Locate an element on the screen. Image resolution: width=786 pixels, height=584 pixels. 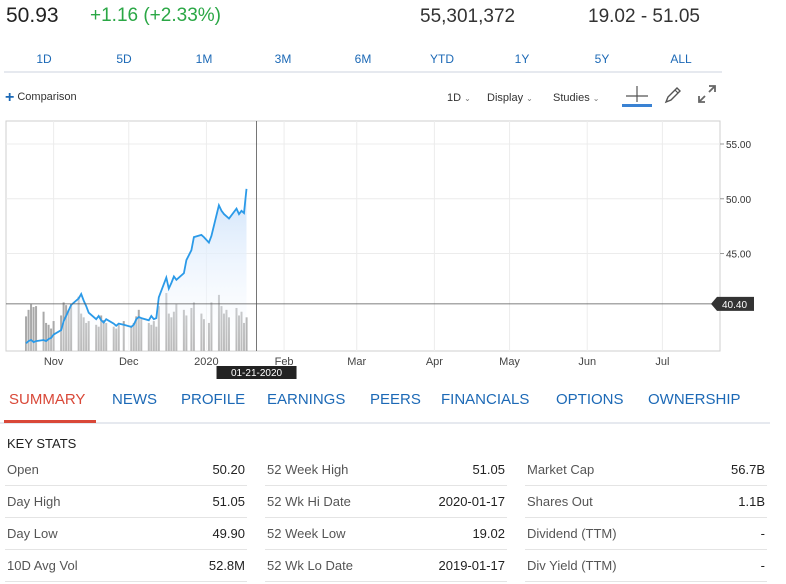
range-tab-ytd: YTD is located at coordinates (442, 59).